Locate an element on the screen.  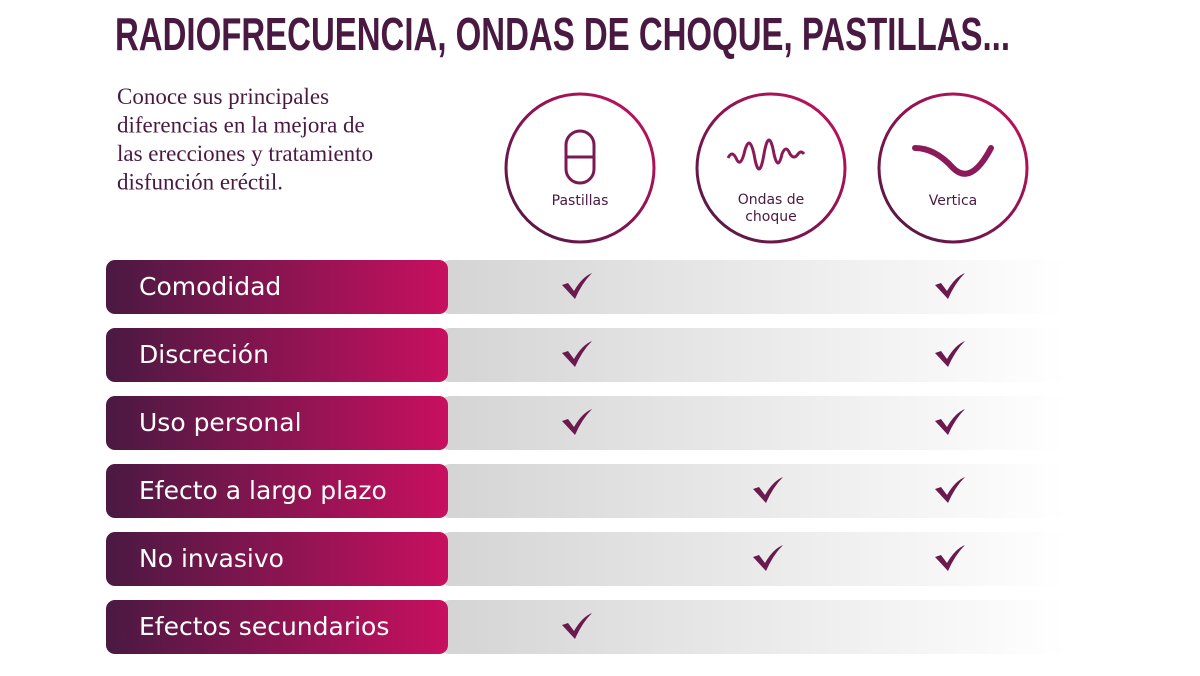
row-label: Efecto a largo plazo is located at coordinates (263, 490).